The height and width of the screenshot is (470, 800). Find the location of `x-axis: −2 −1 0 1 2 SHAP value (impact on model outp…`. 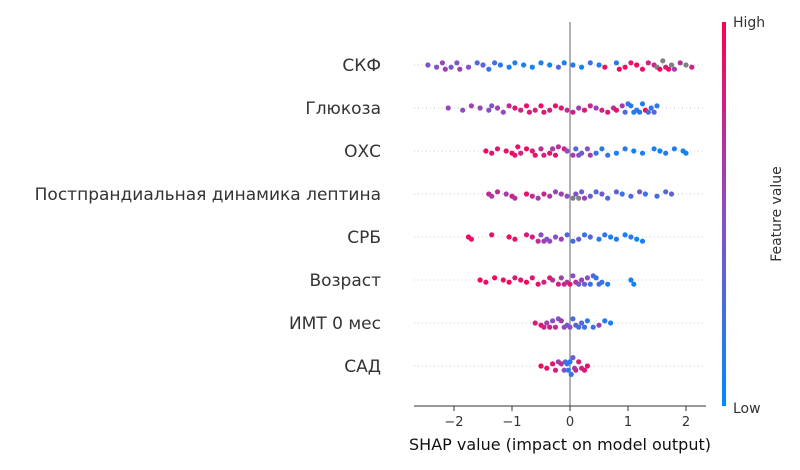

x-axis: −2 −1 0 1 2 SHAP value (impact on model outp… is located at coordinates (560, 429).